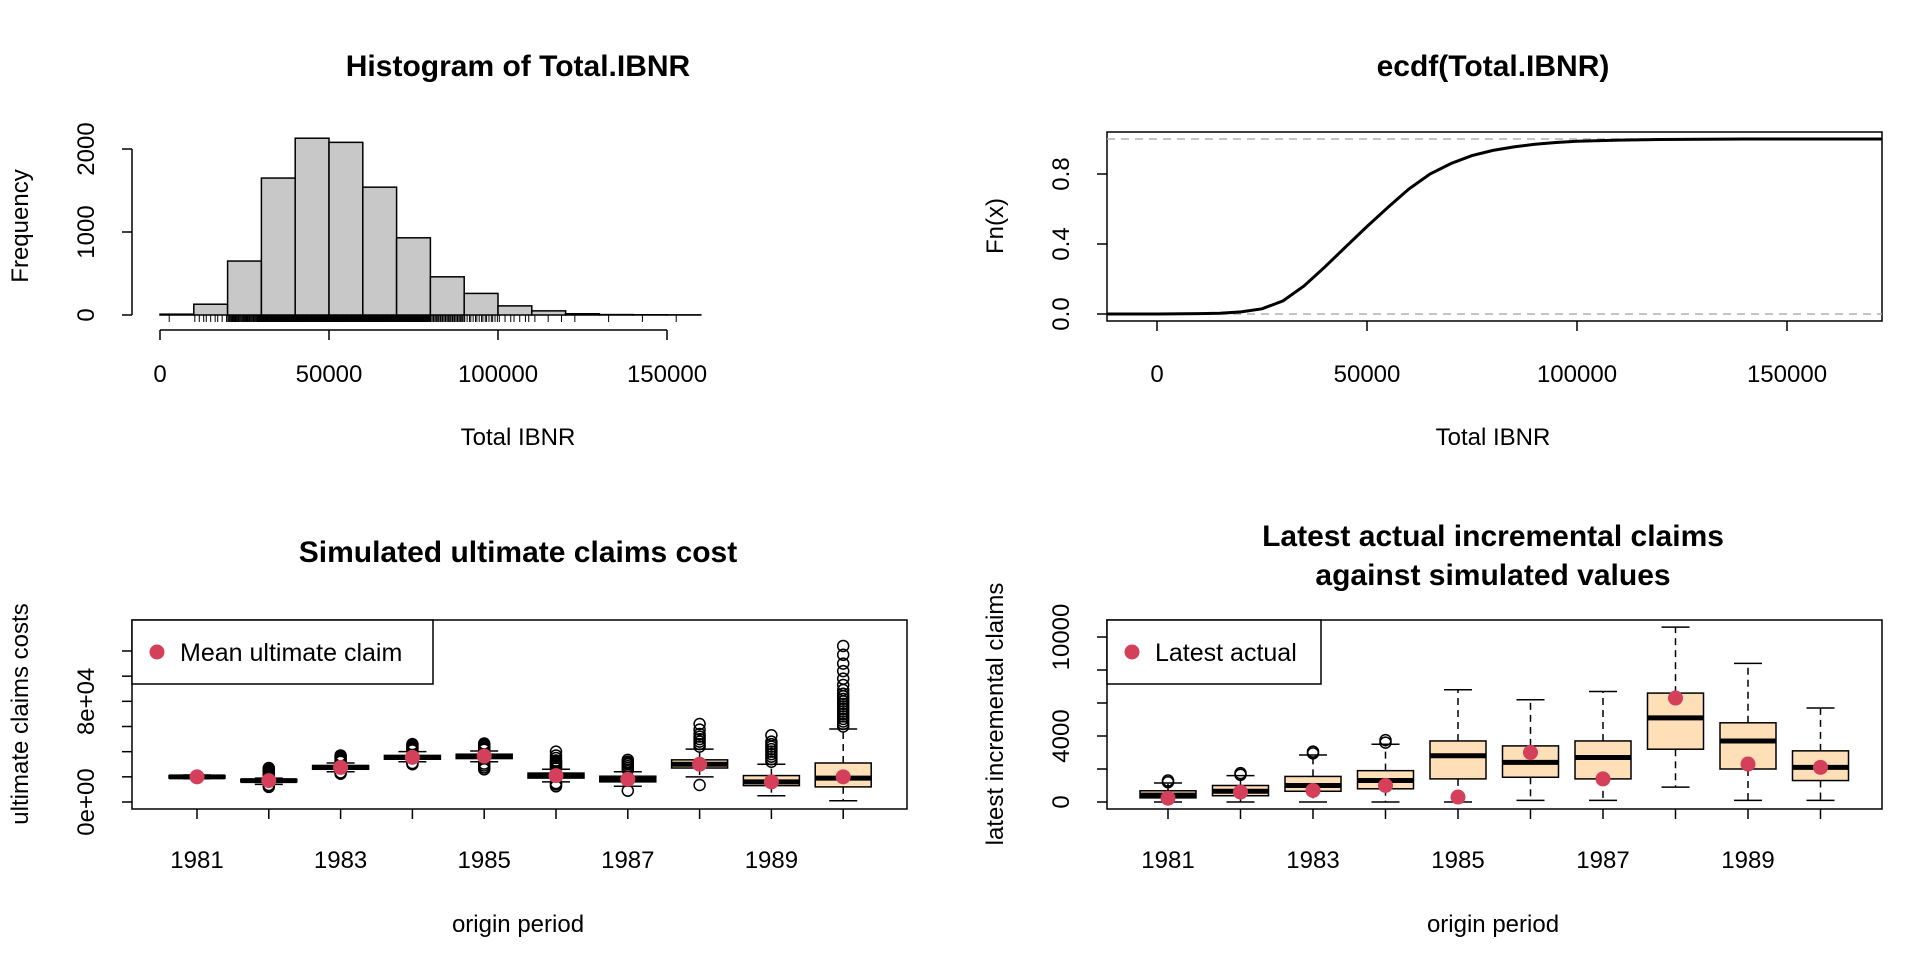 This screenshot has width=1920, height=960. What do you see at coordinates (86, 701) in the screenshot?
I see `y-tick-label: 8e+04` at bounding box center [86, 701].